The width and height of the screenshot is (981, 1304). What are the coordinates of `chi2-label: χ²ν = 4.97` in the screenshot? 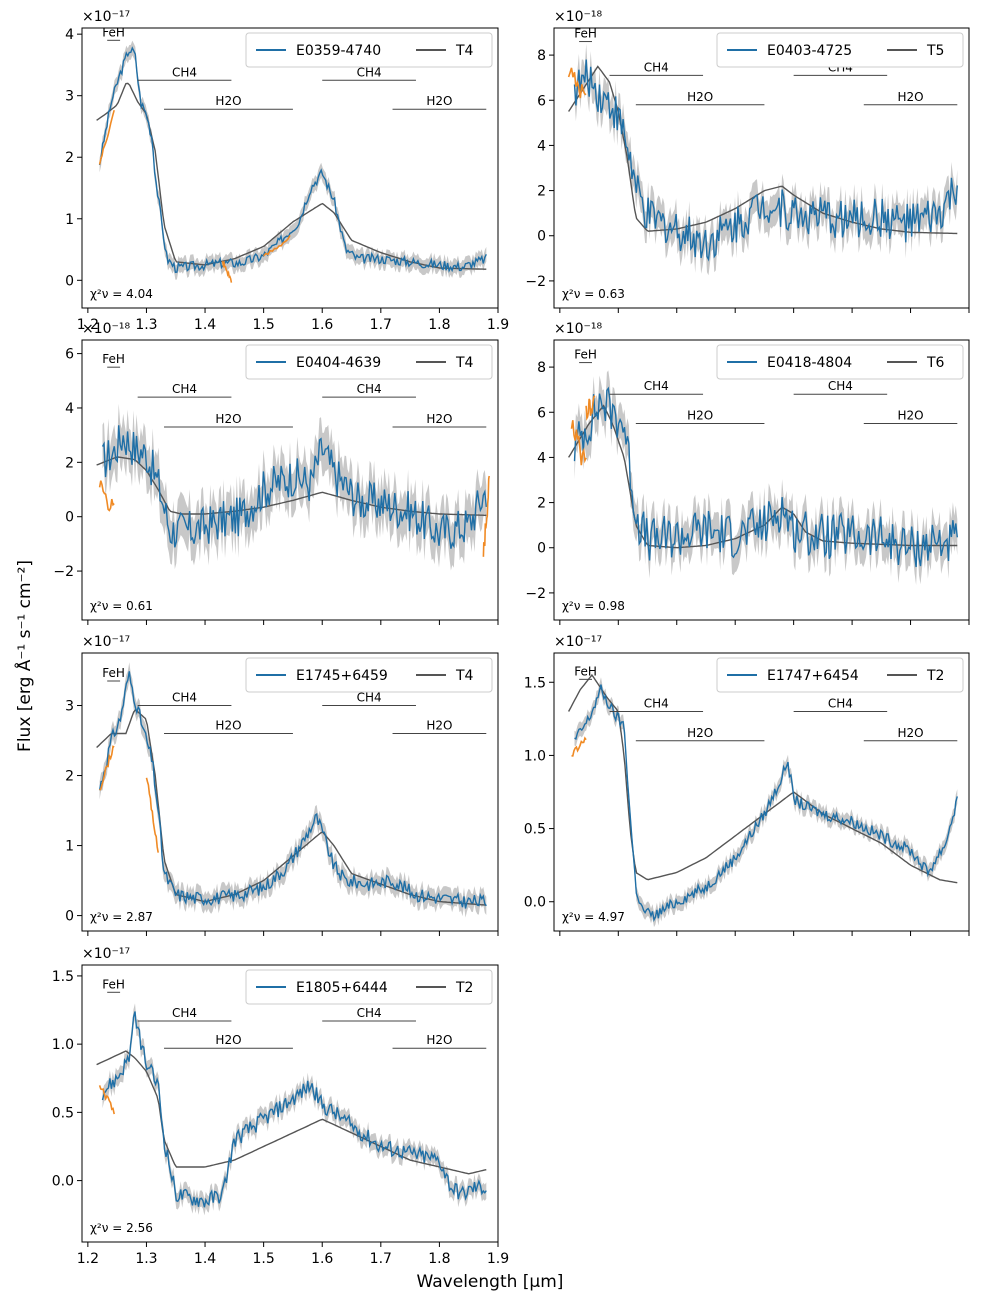 It's located at (593, 917).